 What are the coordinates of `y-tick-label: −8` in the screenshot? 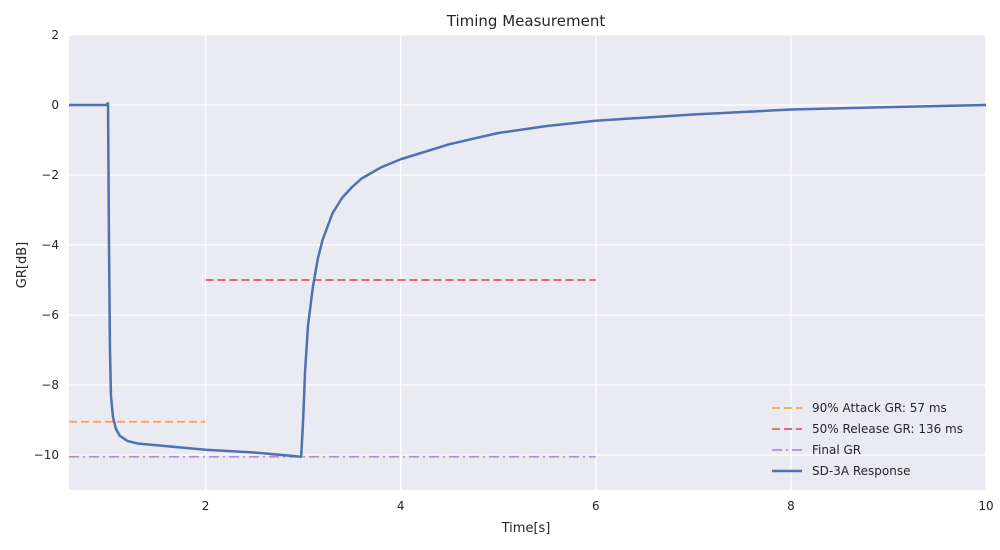 It's located at (50, 385).